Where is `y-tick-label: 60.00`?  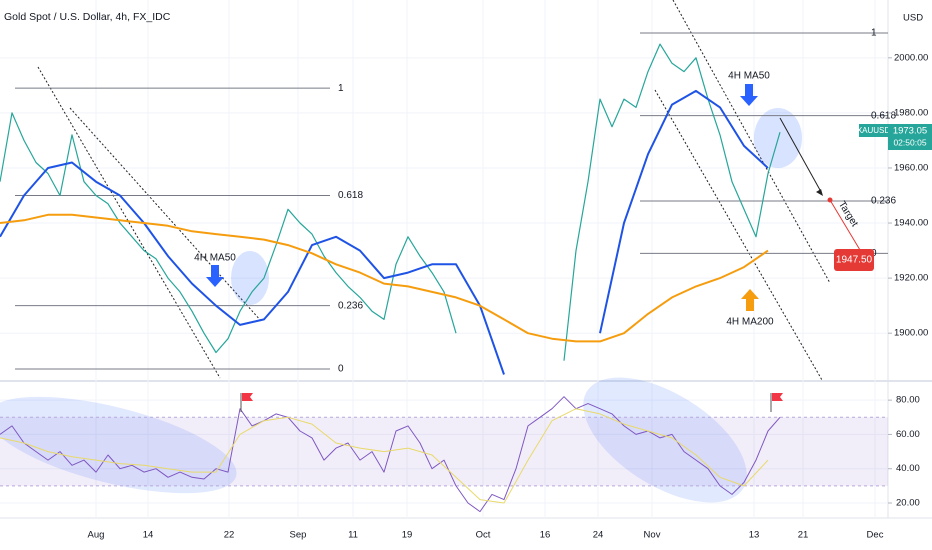 y-tick-label: 60.00 is located at coordinates (908, 434).